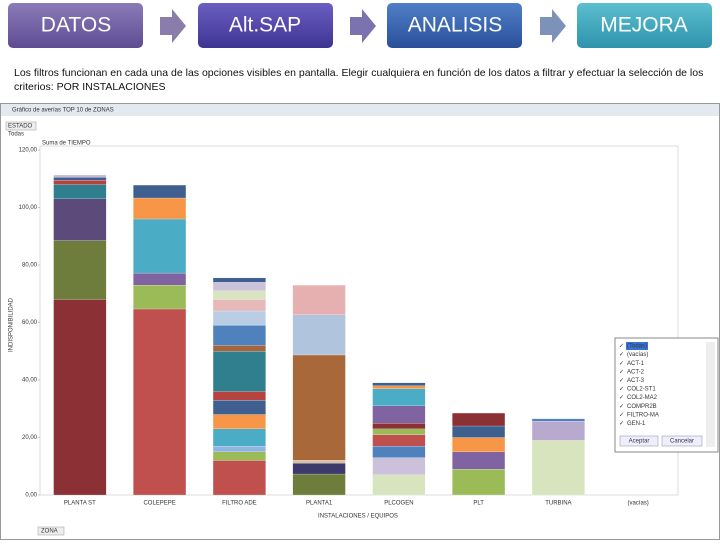  I want to click on y-tick-label: 20,00, so click(30, 438).